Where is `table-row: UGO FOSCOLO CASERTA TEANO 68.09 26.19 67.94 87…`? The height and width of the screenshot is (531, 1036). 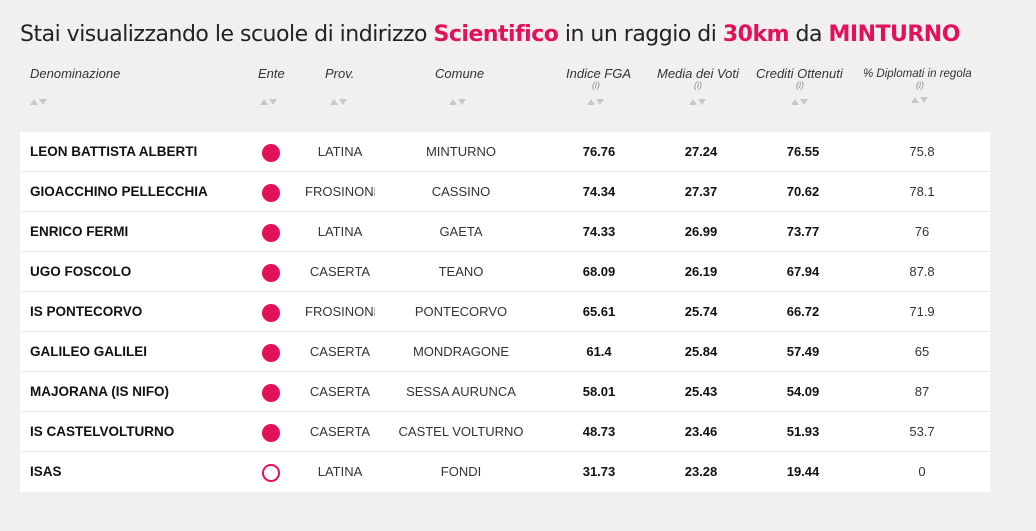
table-row: UGO FOSCOLO CASERTA TEANO 68.09 26.19 67.94 87… is located at coordinates (505, 272).